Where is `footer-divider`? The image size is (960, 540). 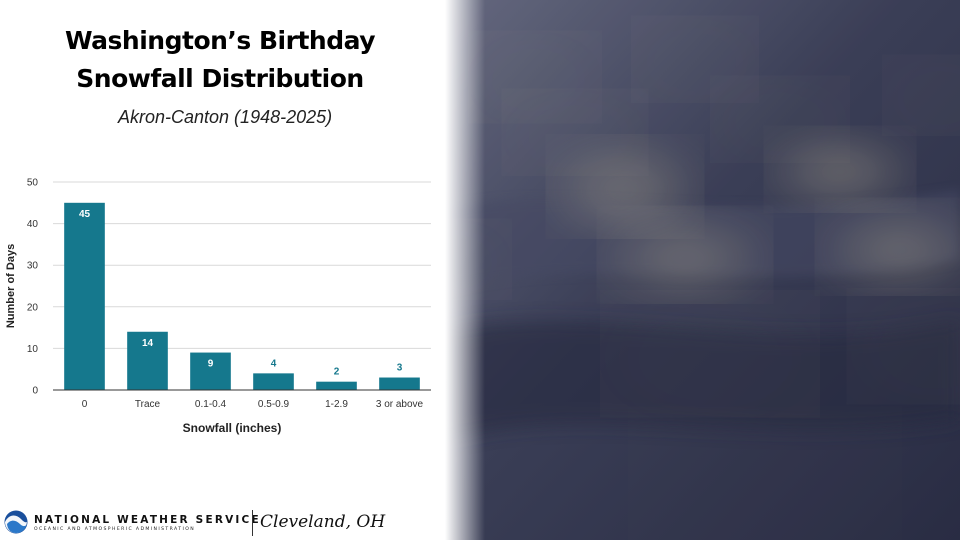
footer-divider is located at coordinates (252, 523).